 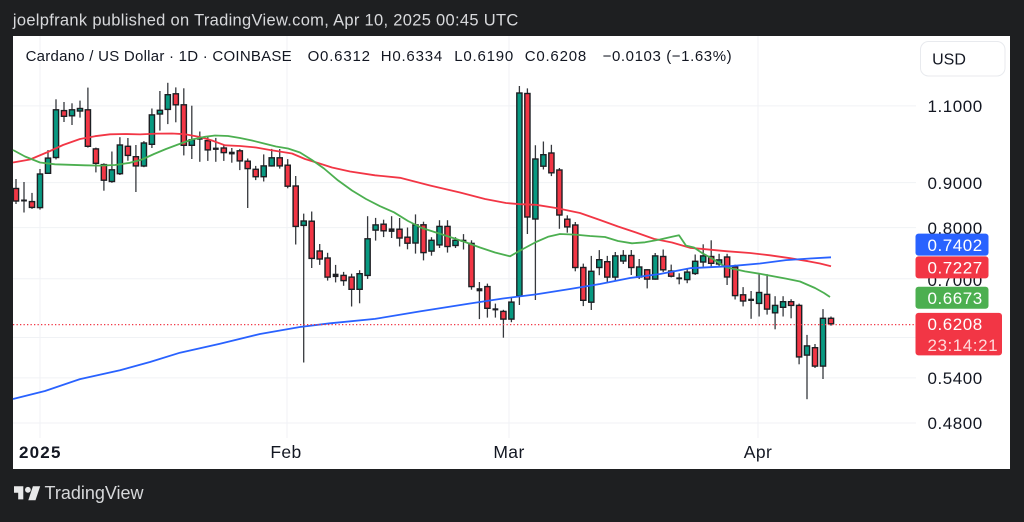 I want to click on svg-text: O0.6312, so click(x=339, y=56).